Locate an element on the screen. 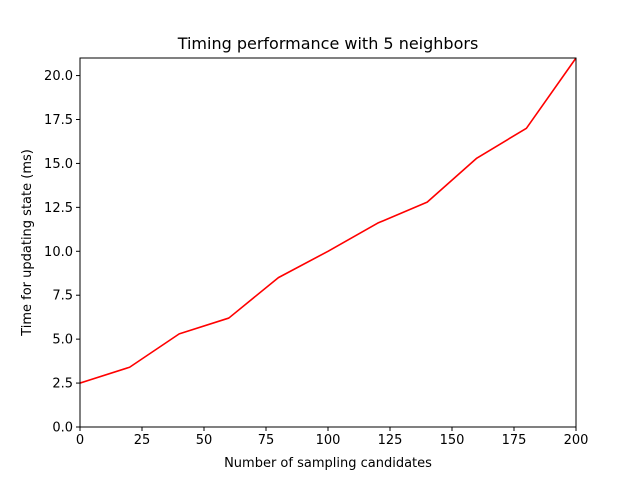  y-tick-label: 17.5 is located at coordinates (58, 120).